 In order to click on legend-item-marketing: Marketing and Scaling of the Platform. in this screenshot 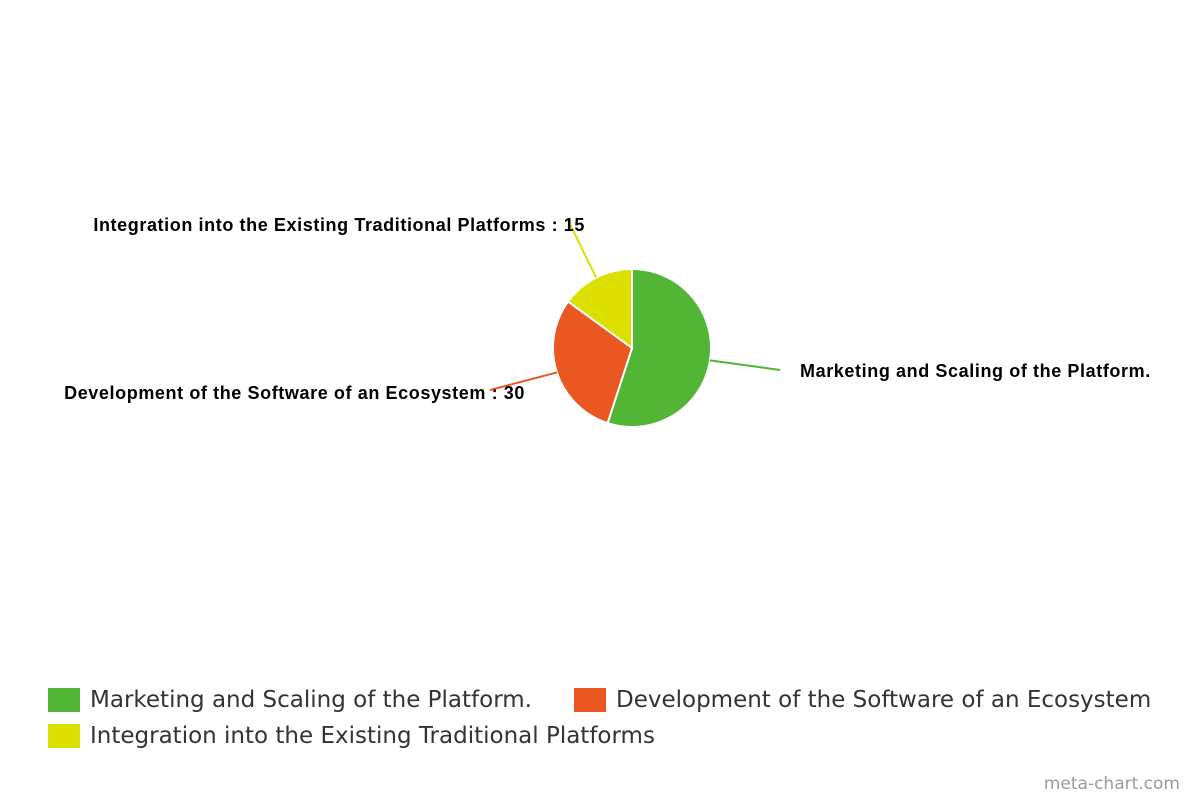, I will do `click(290, 700)`.